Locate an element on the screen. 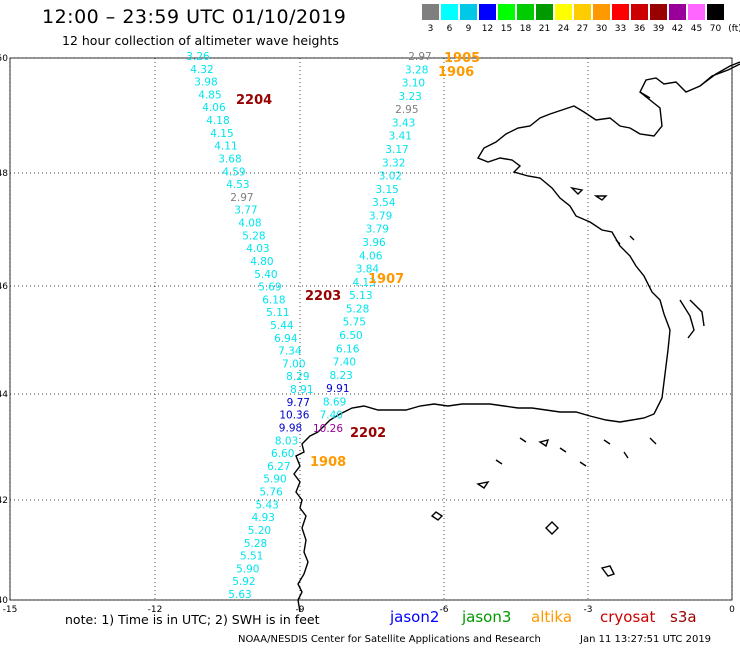 Image resolution: width=740 pixels, height=650 pixels. legend-label: 6 is located at coordinates (449, 29).